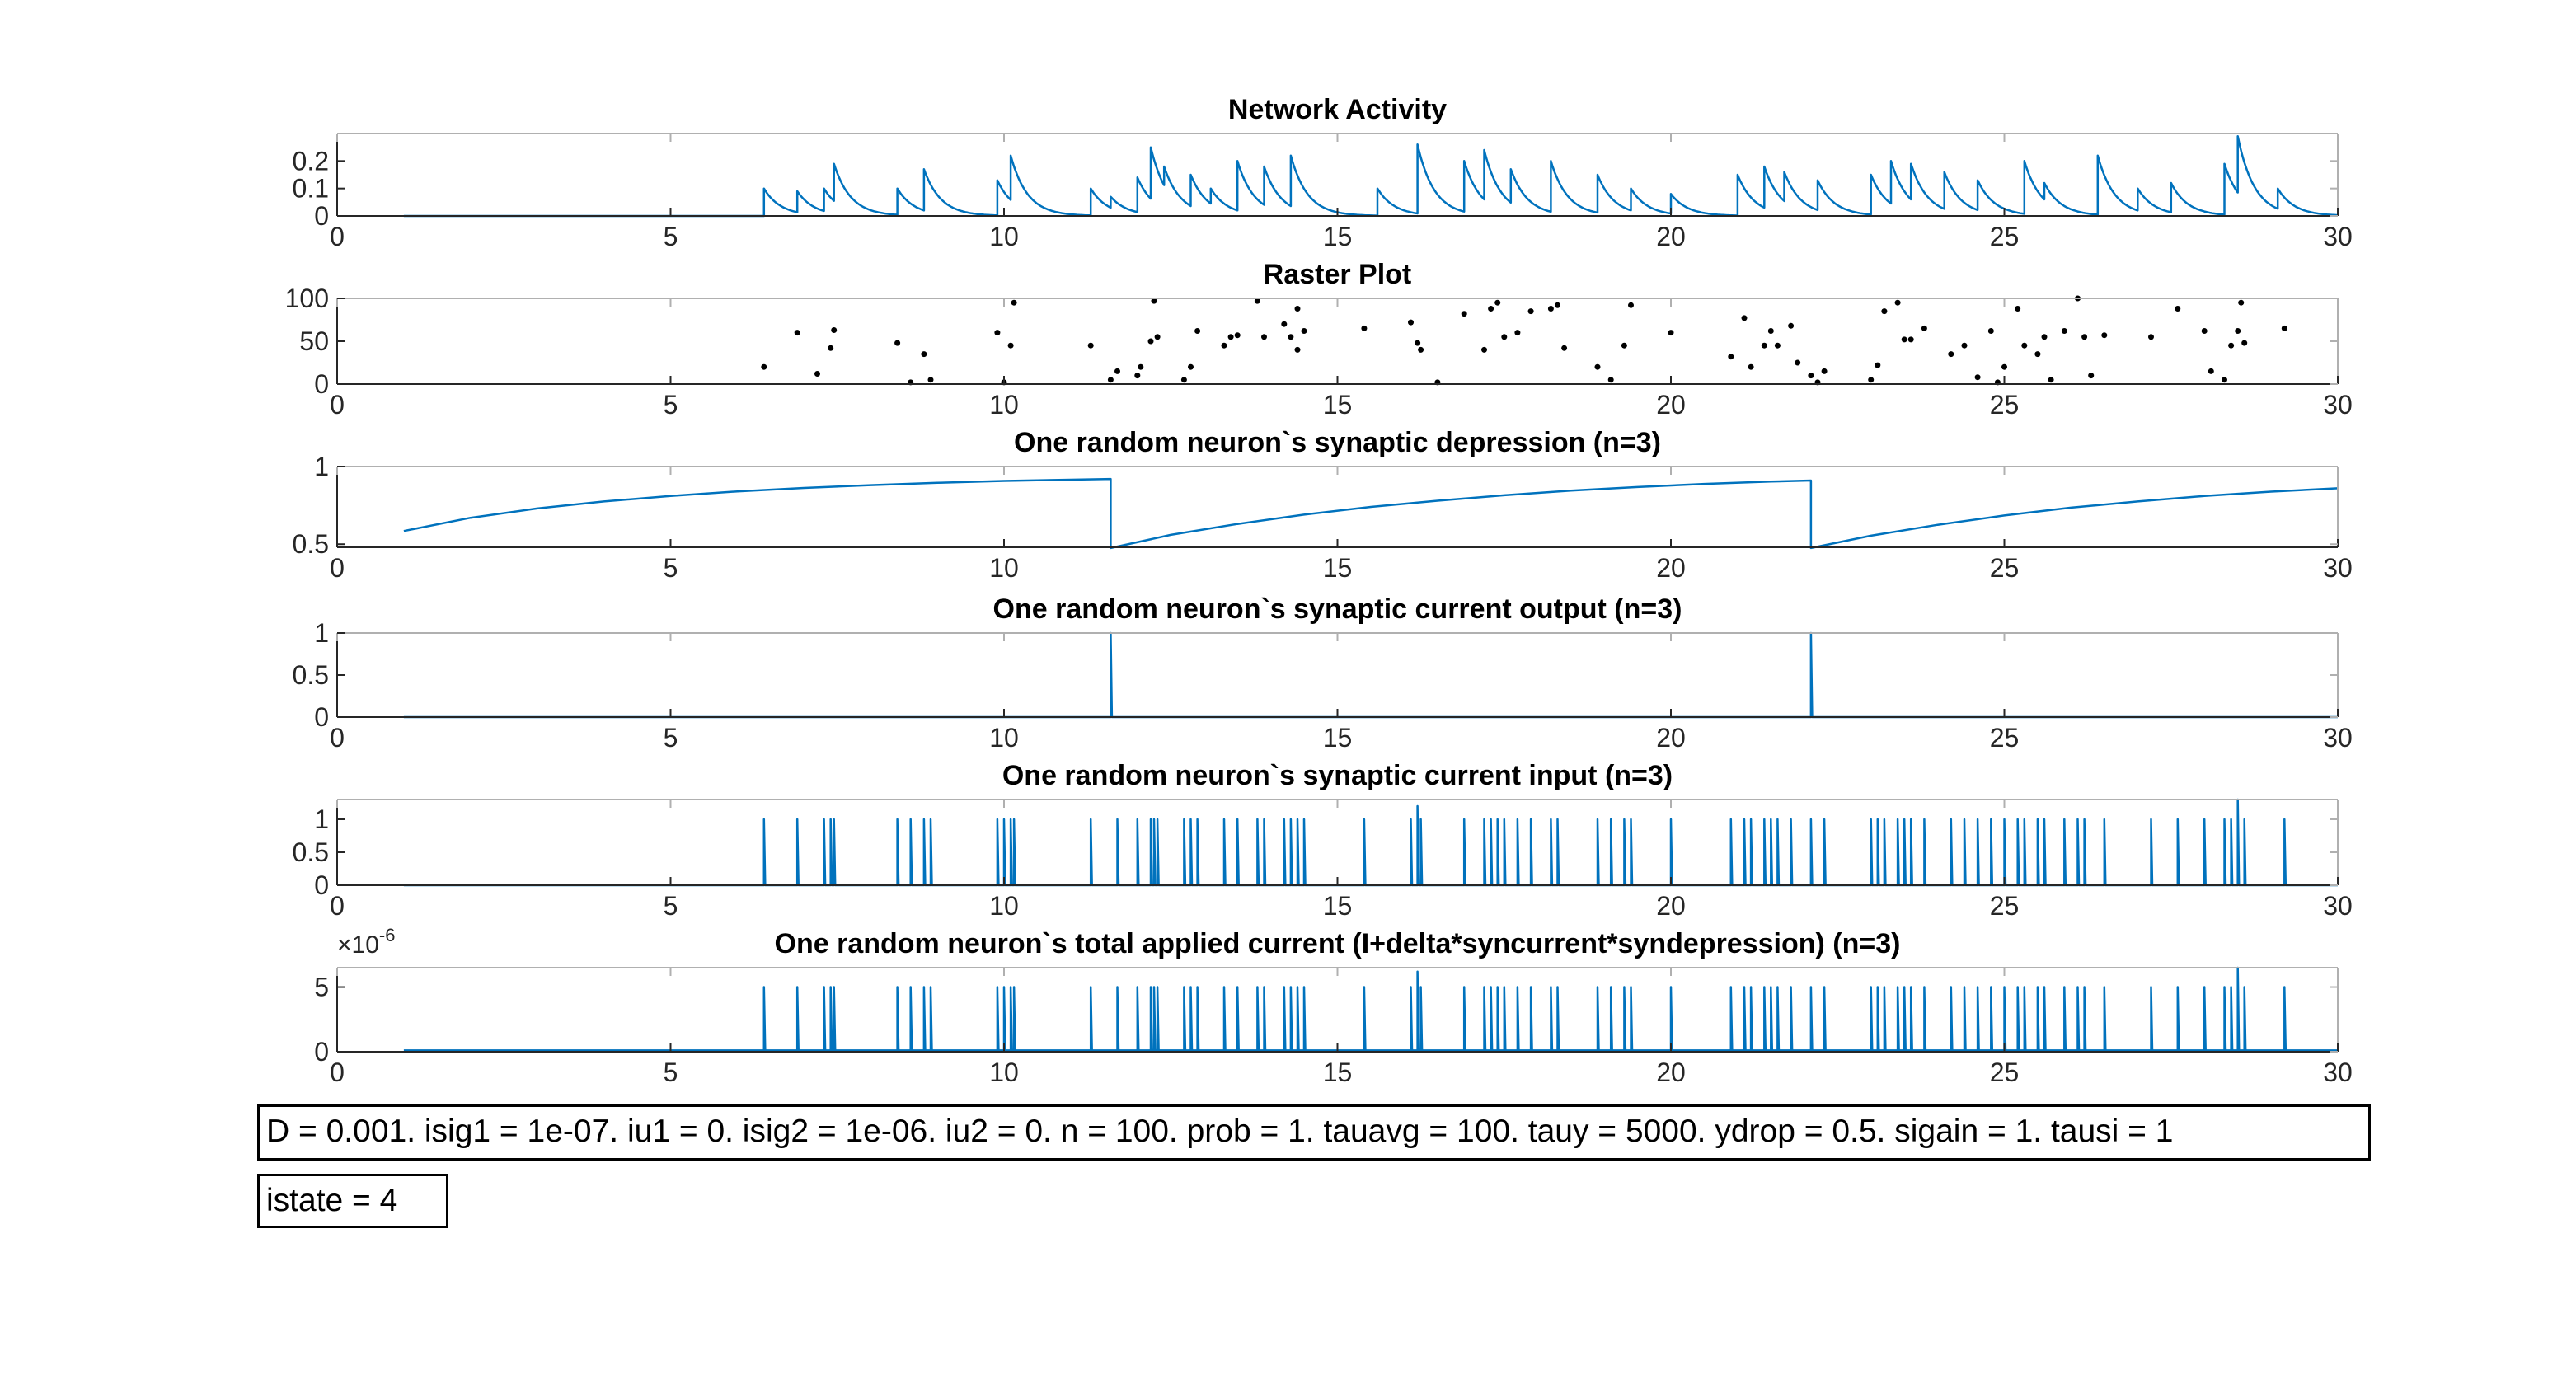 The height and width of the screenshot is (1374, 2576). I want to click on panel-2-y-tick-label: 0, so click(322, 384).